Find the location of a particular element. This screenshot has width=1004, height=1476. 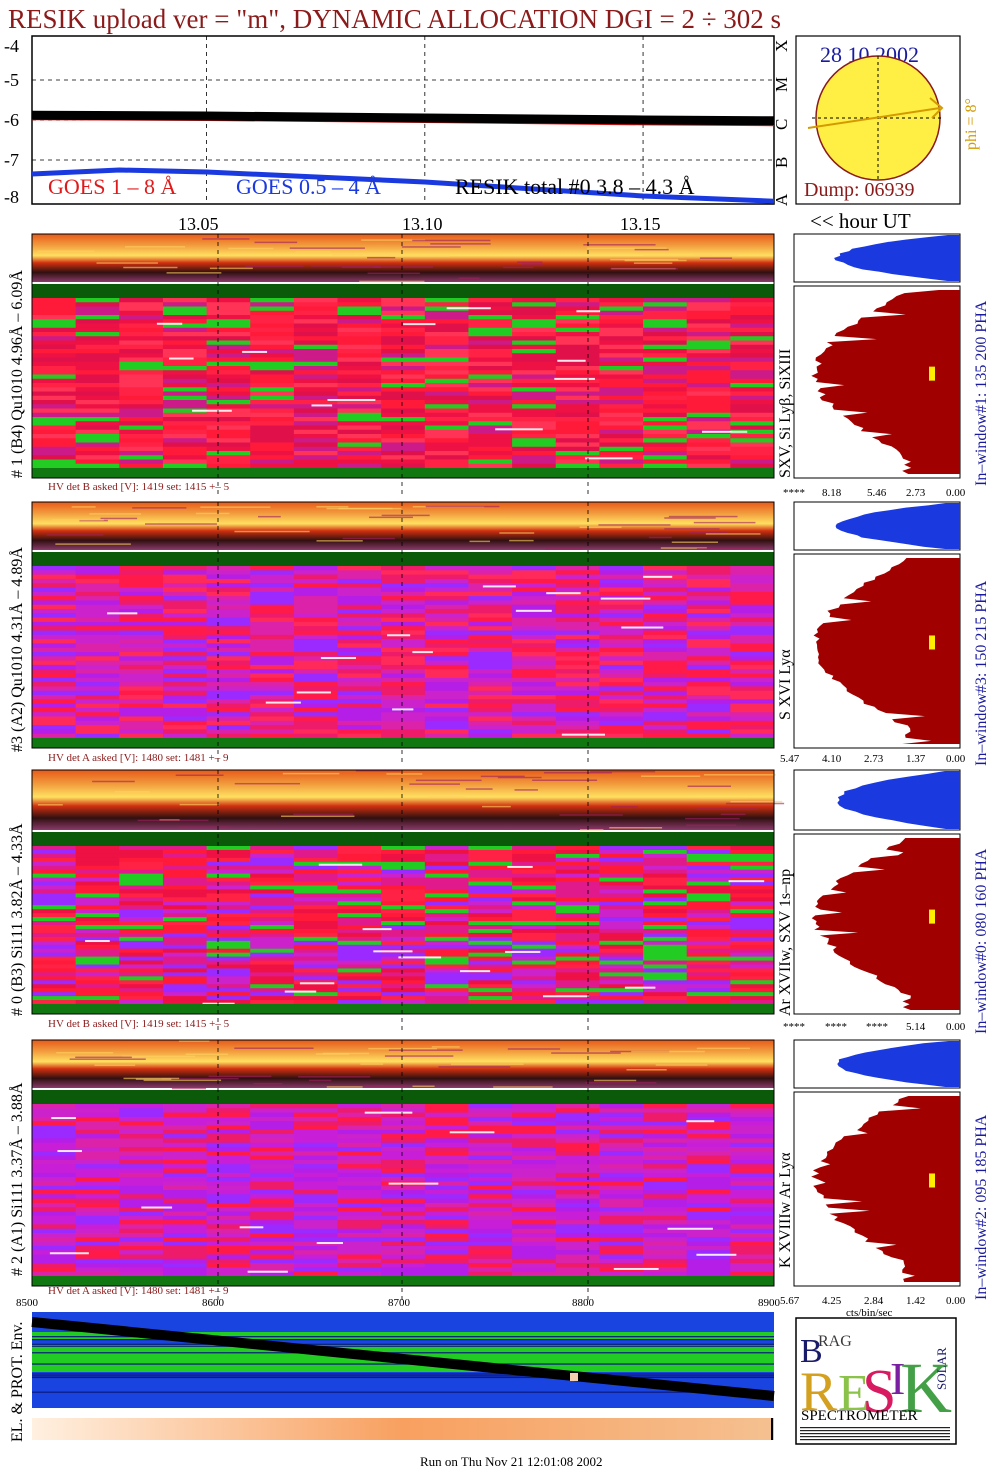

y-tick-label: -8 is located at coordinates (11, 197).